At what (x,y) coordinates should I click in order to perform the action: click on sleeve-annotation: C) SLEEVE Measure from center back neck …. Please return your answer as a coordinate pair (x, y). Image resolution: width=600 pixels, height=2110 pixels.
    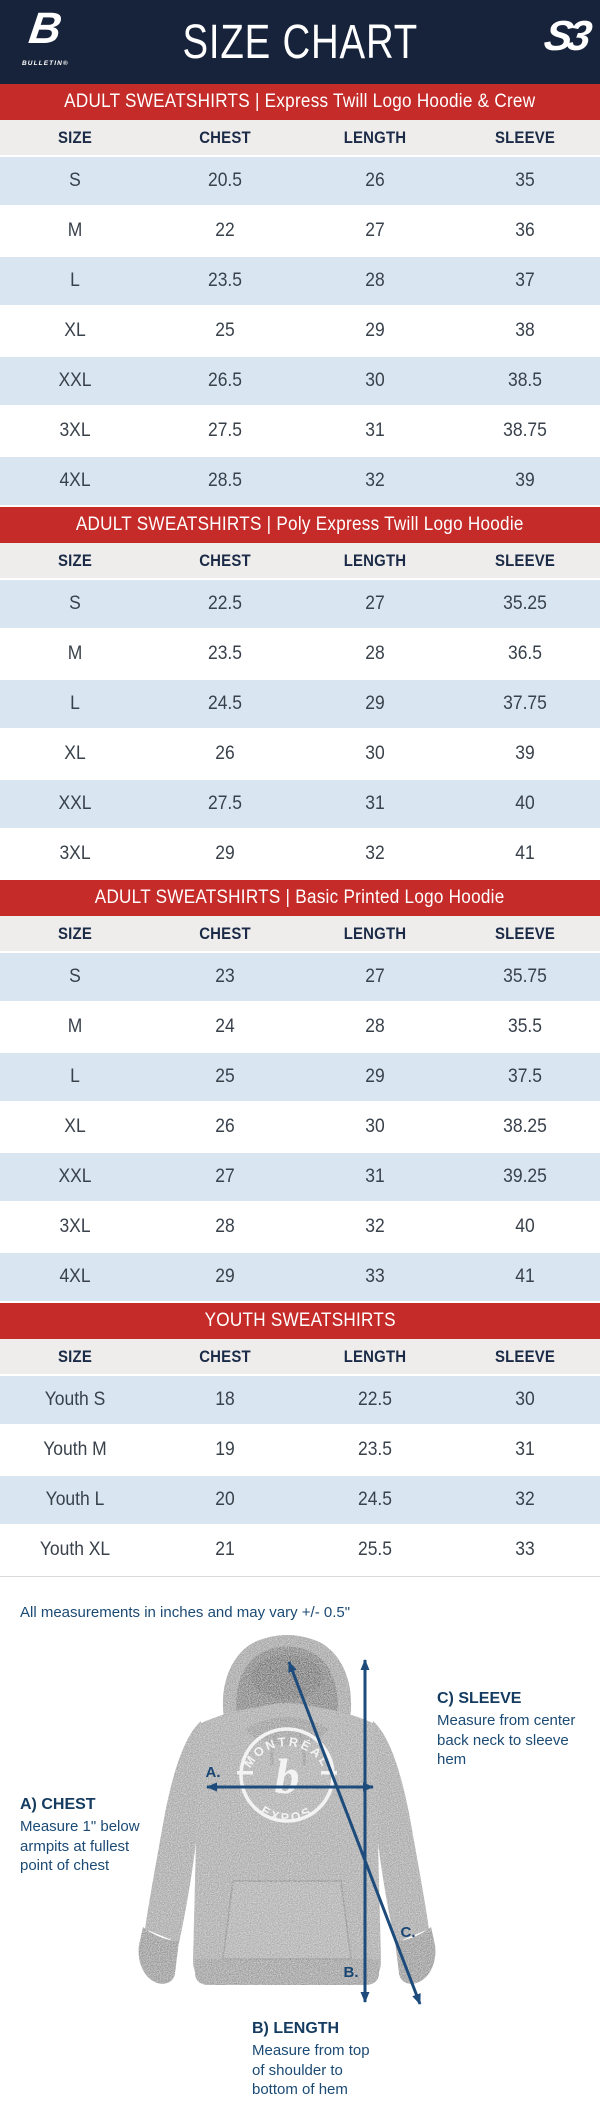
    Looking at the image, I should click on (518, 1729).